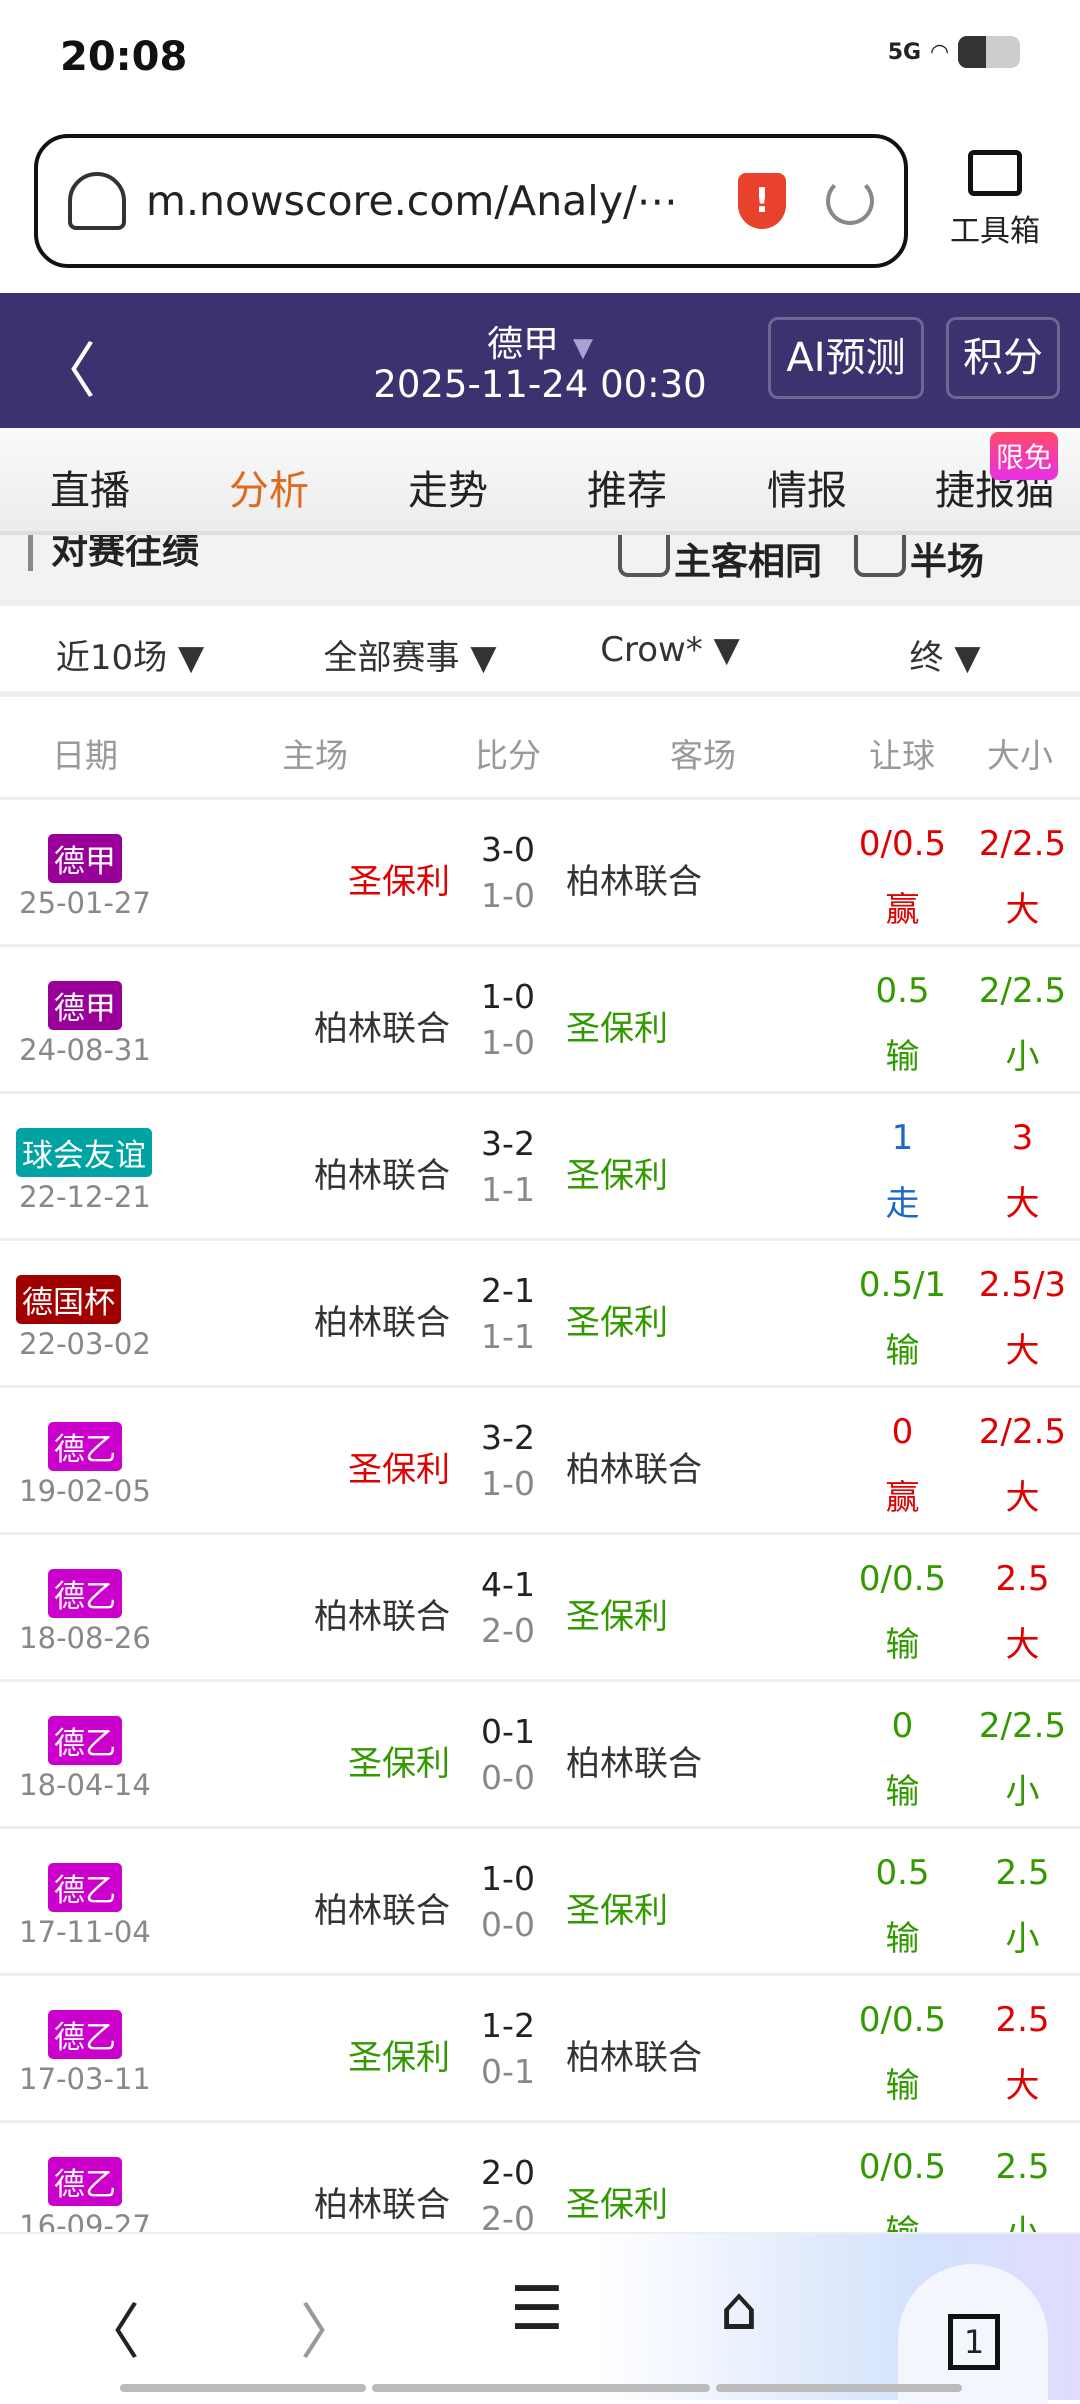  I want to click on odds-stage-filter: 终 ▼, so click(945, 658).